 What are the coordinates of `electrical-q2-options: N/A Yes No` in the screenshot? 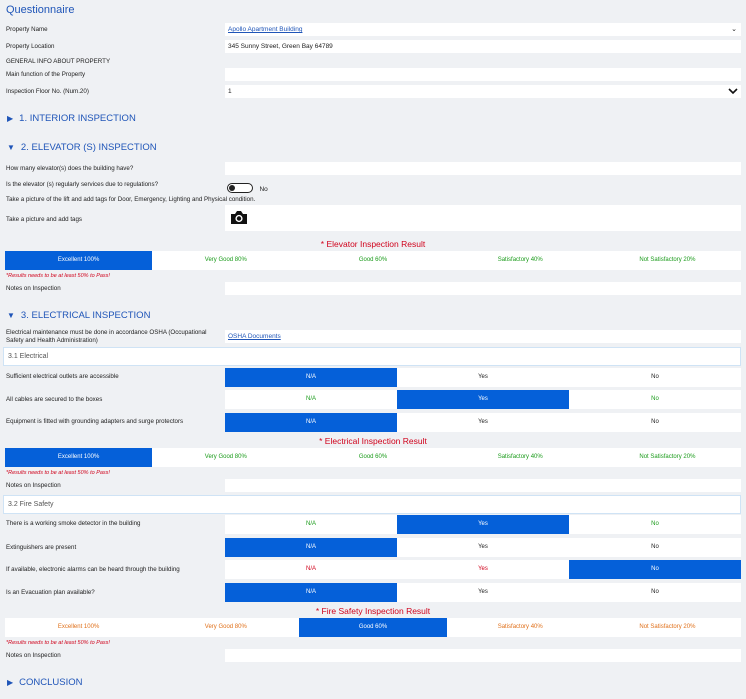 It's located at (483, 399).